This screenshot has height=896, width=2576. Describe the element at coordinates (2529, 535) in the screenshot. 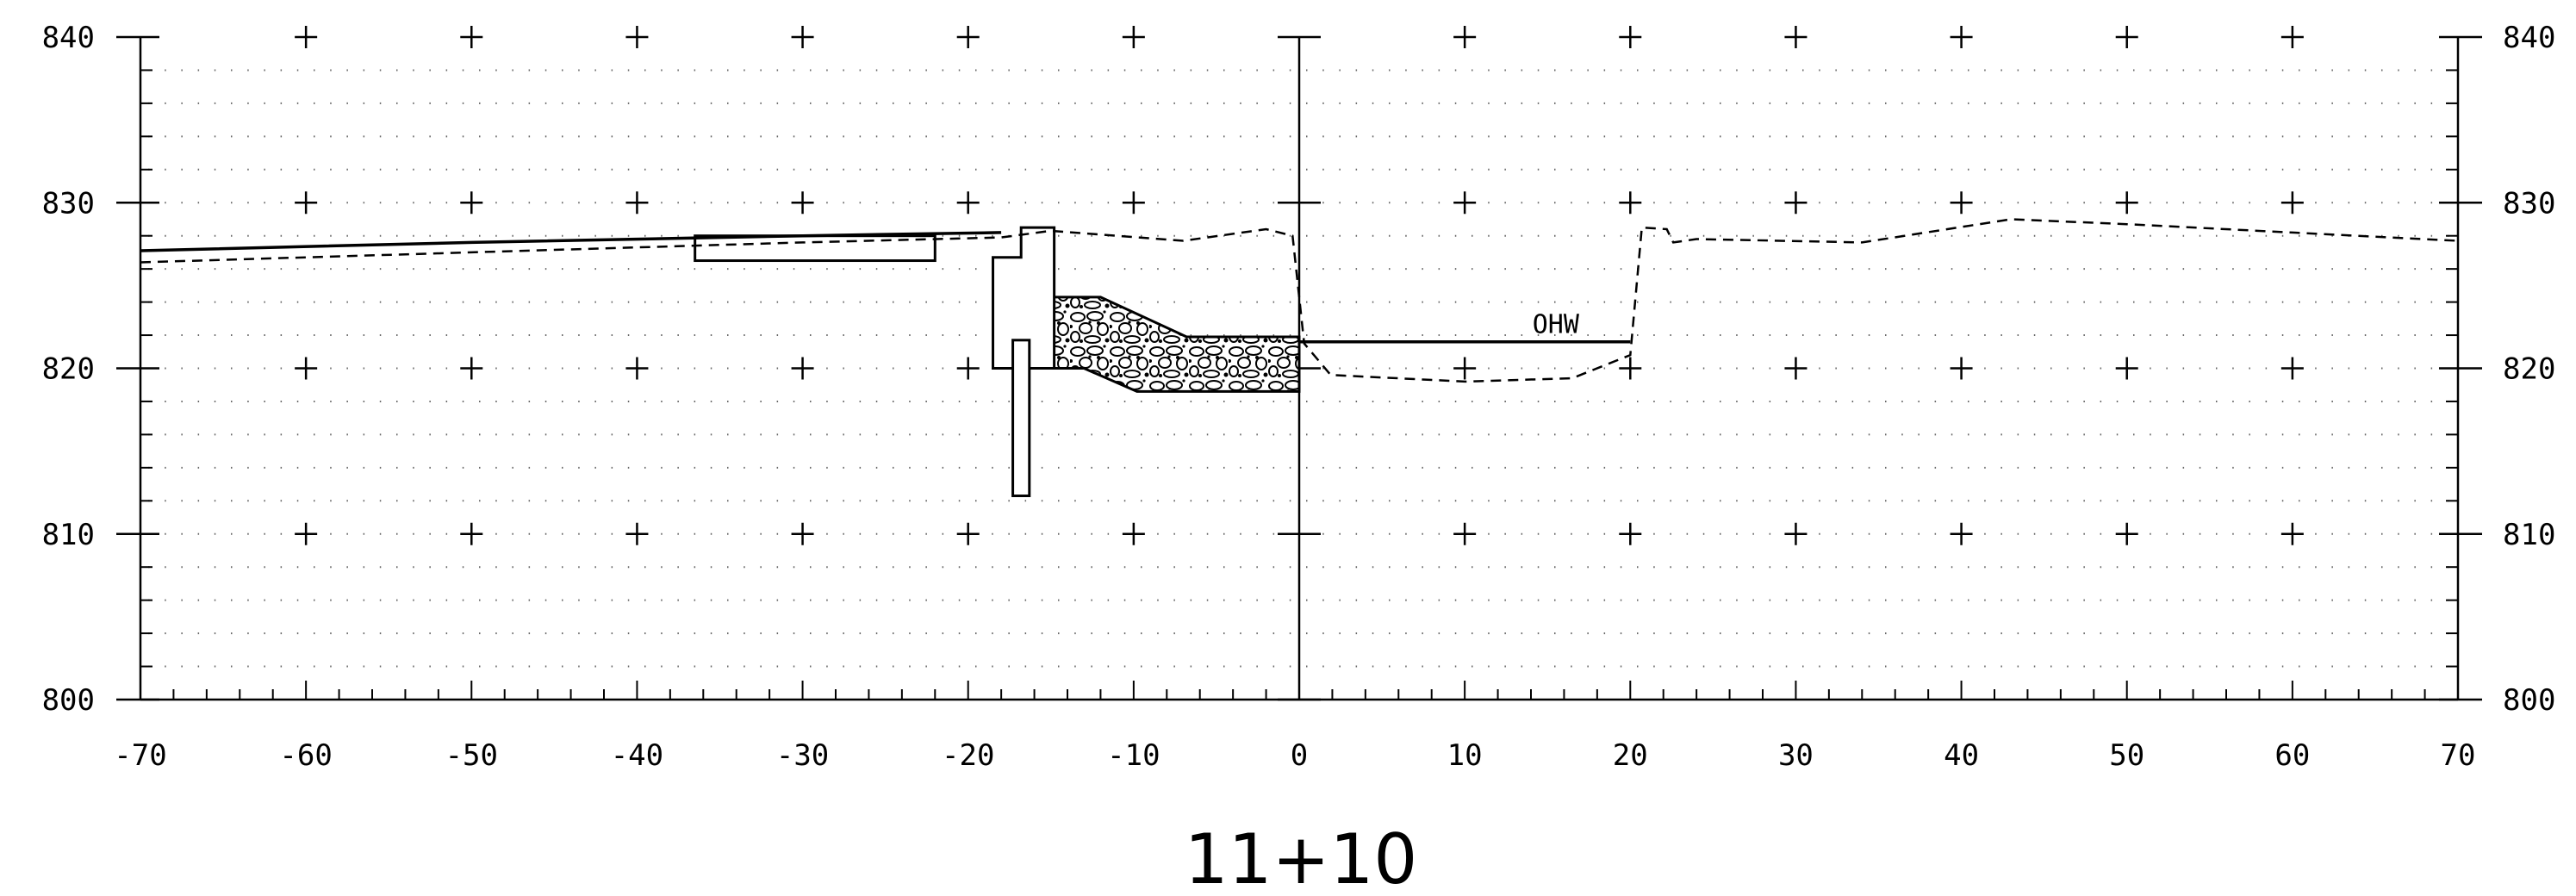

I see `y-tick-label-right: 810` at that location.